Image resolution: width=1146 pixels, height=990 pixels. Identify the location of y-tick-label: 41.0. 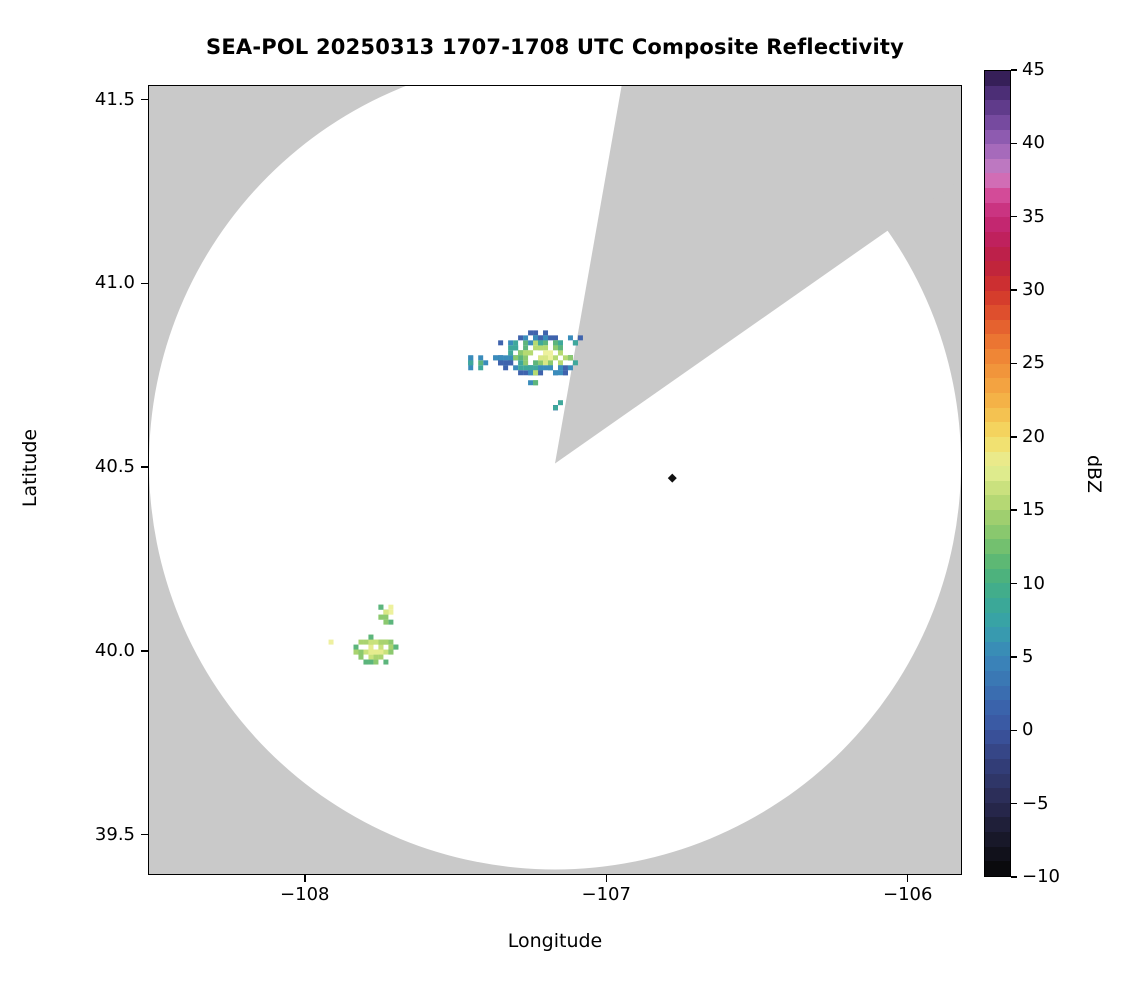
(114, 283).